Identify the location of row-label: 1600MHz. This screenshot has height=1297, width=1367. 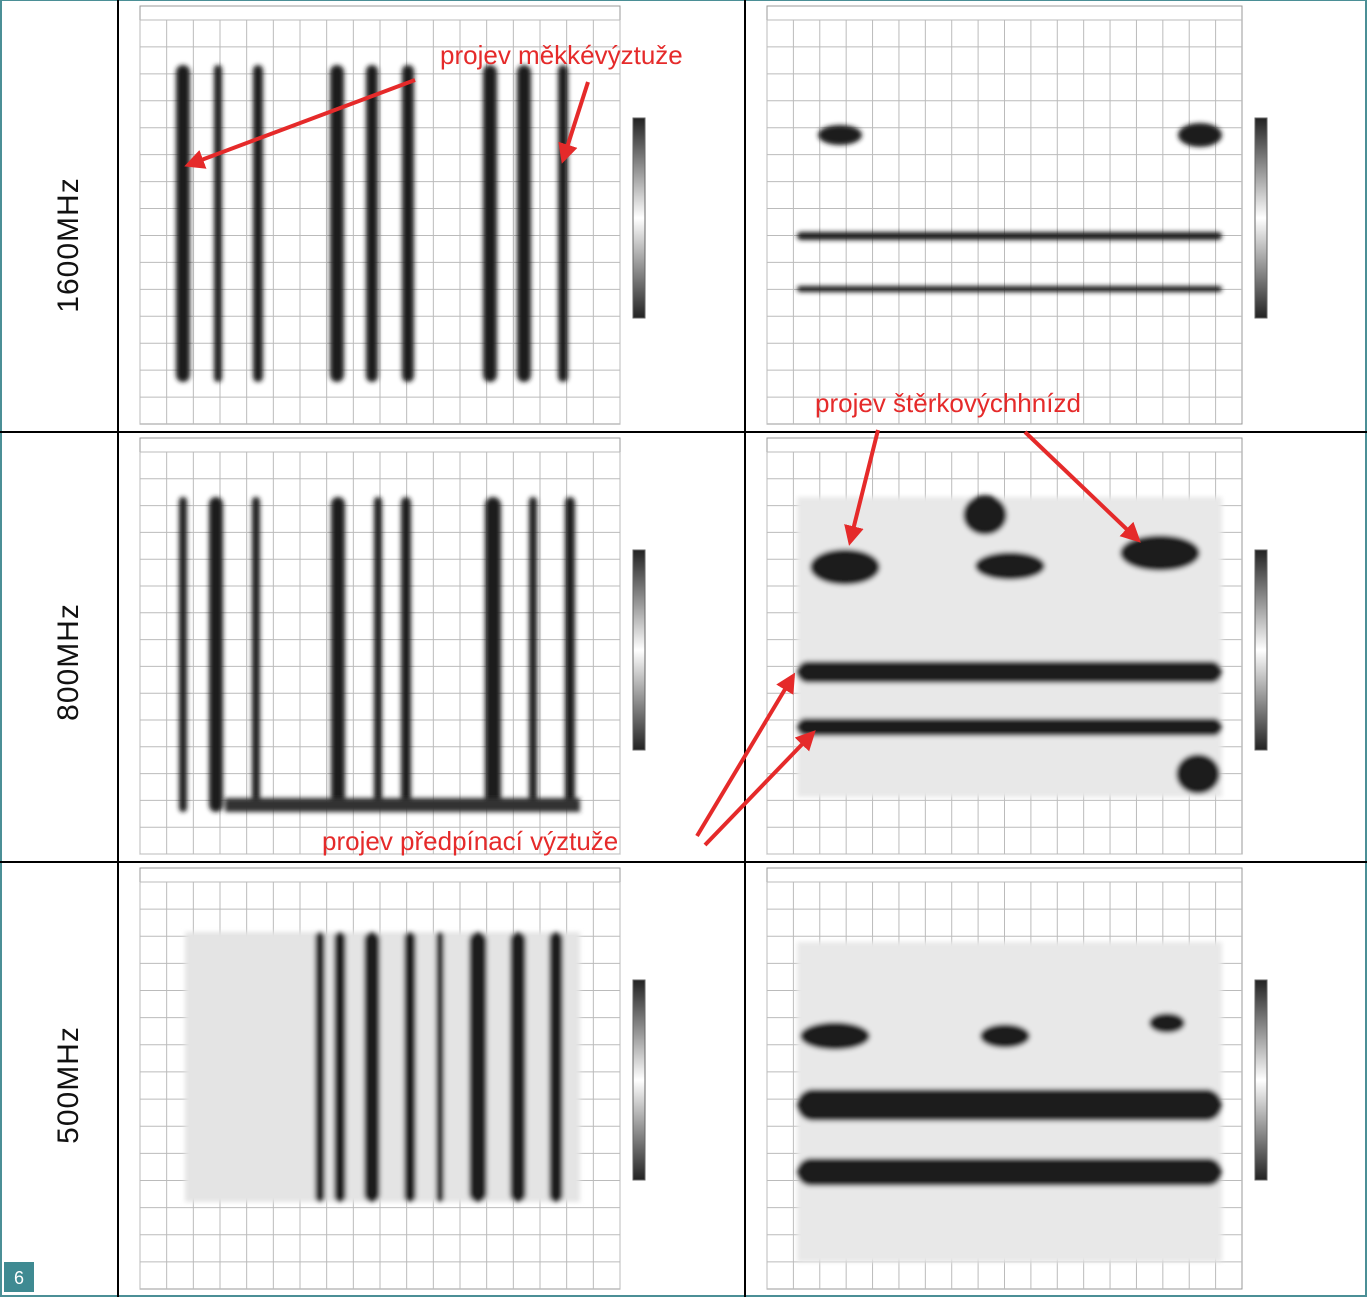
(68, 244).